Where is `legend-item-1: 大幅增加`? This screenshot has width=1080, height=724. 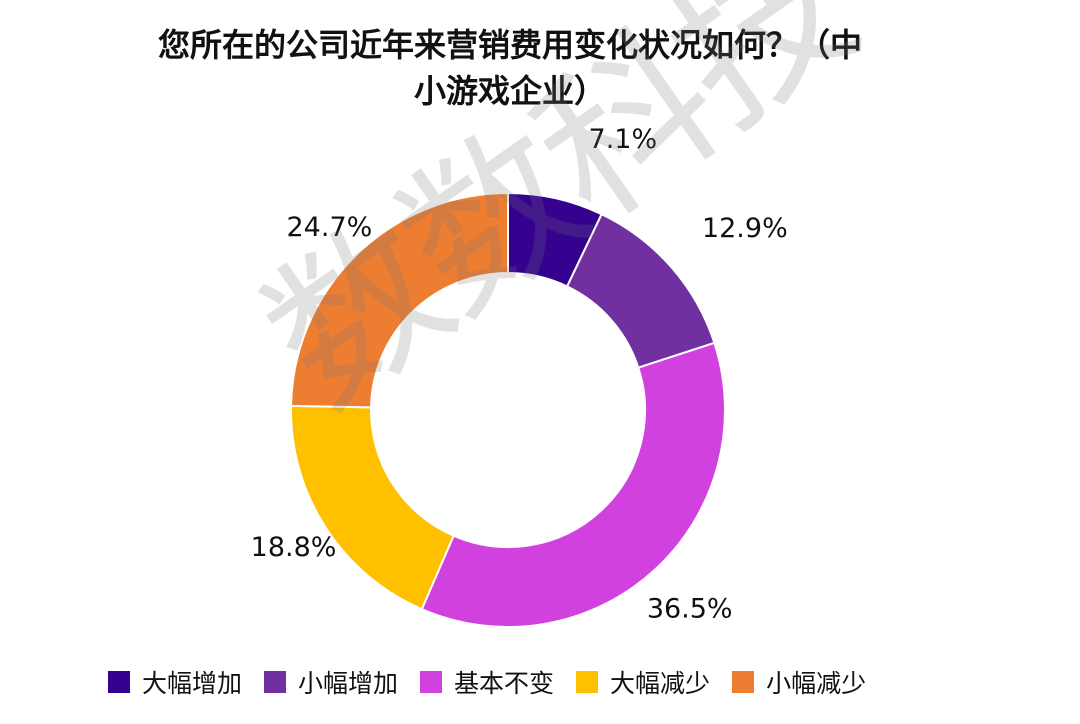 legend-item-1: 大幅增加 is located at coordinates (175, 682).